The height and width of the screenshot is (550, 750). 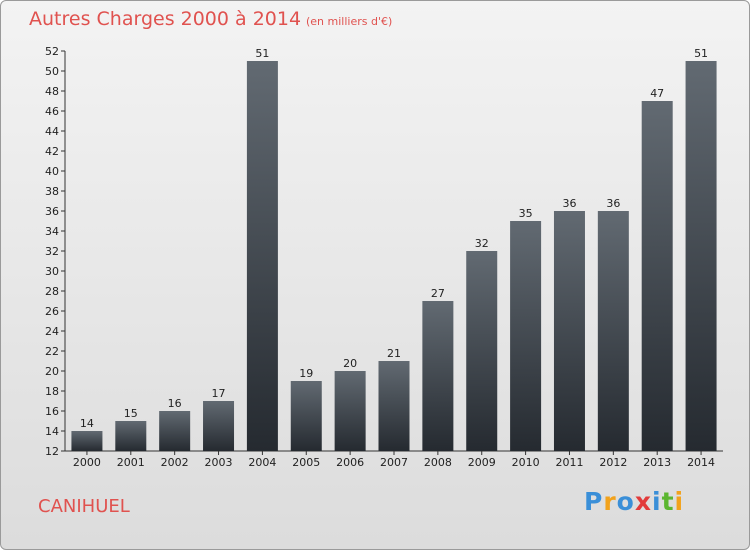 What do you see at coordinates (657, 93) in the screenshot?
I see `bar-value-label: 47` at bounding box center [657, 93].